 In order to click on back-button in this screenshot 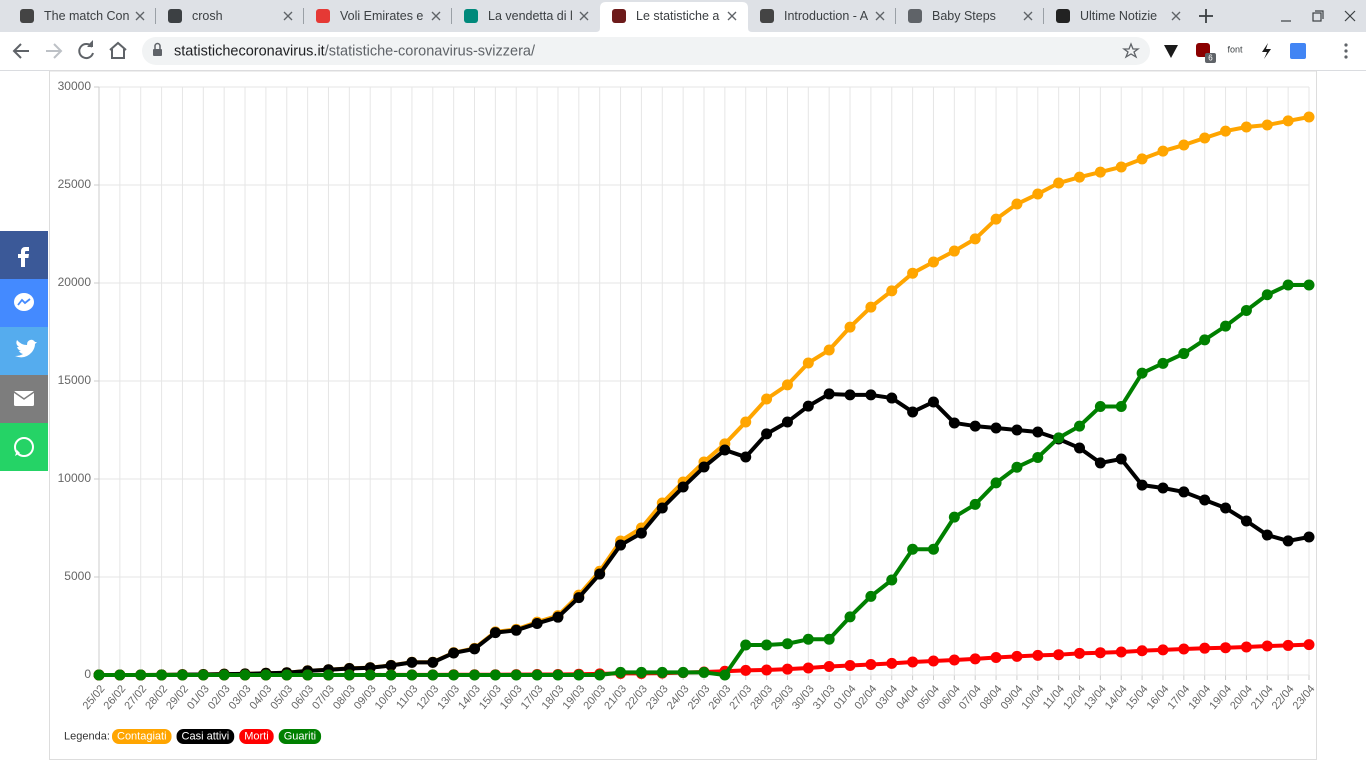, I will do `click(20, 51)`.